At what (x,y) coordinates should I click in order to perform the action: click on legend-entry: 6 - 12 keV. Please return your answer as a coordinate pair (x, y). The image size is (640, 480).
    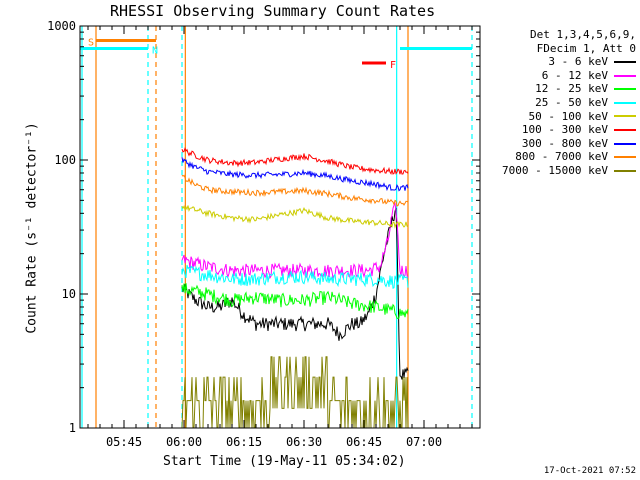
    Looking at the image, I should click on (569, 76).